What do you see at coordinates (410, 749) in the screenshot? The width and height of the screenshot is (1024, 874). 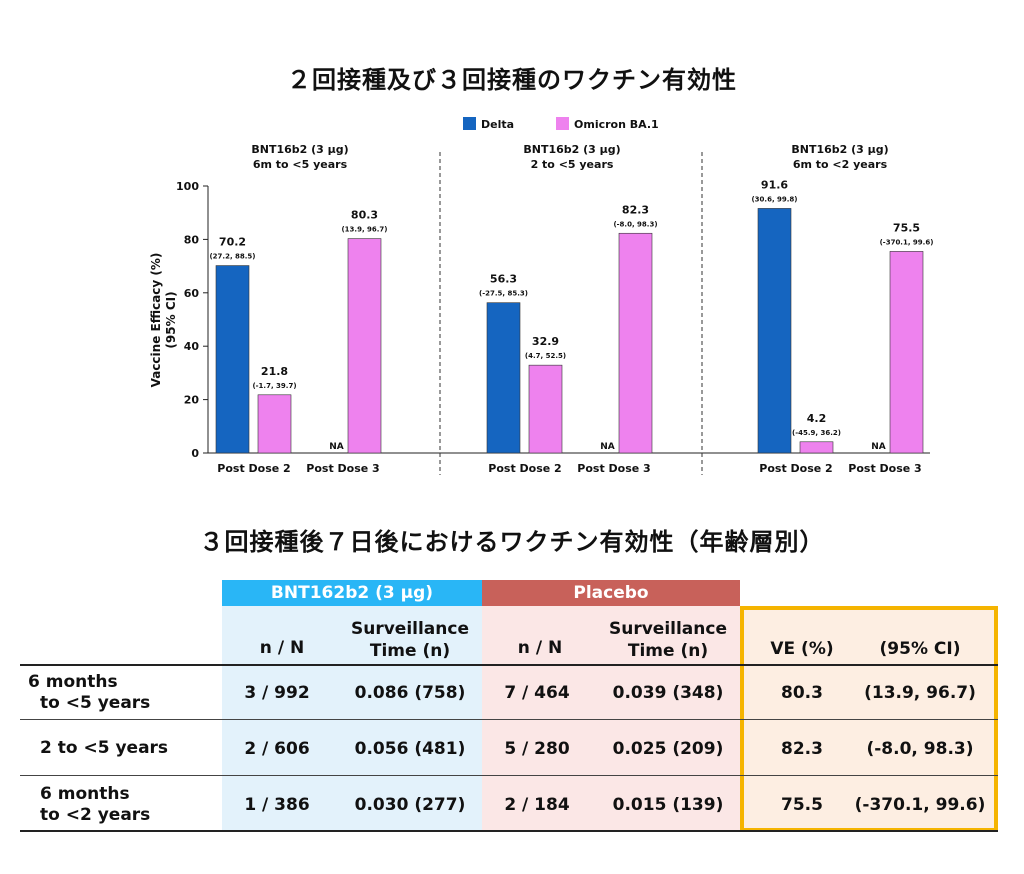 I see `table-cell: 0.056 (481)` at bounding box center [410, 749].